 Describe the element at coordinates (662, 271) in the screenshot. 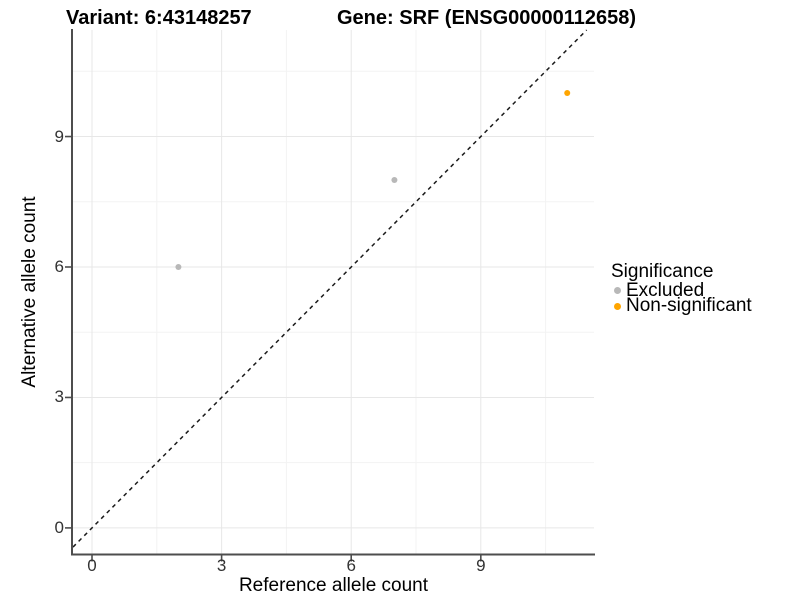

I see `legend-title: Significance` at that location.